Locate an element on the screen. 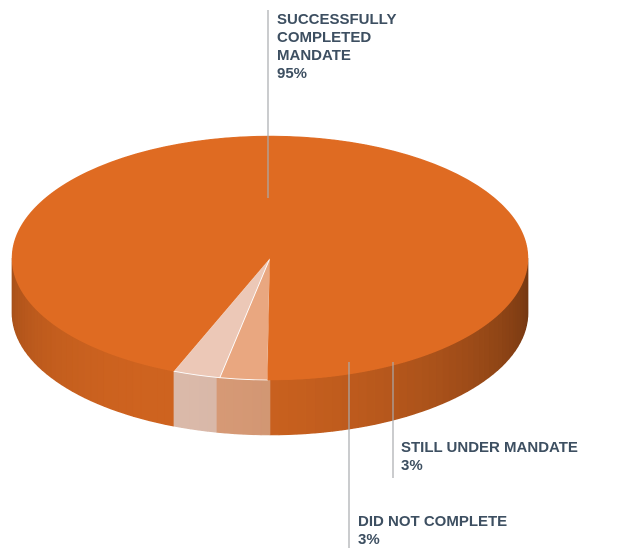 The height and width of the screenshot is (549, 622). slice-label-line: SUCCESSFULLY is located at coordinates (336, 20).